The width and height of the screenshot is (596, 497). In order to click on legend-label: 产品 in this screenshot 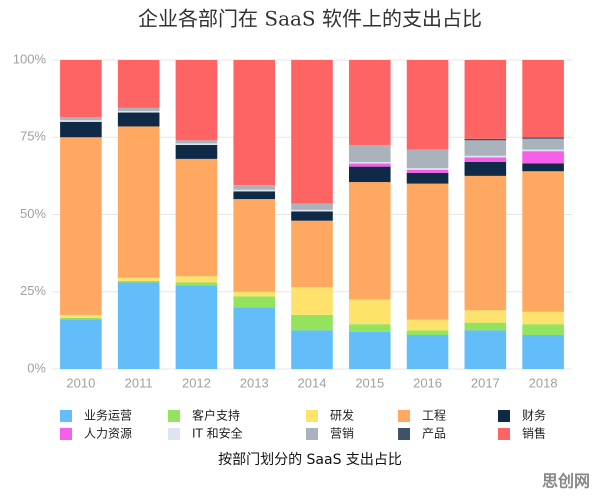, I will do `click(434, 434)`.